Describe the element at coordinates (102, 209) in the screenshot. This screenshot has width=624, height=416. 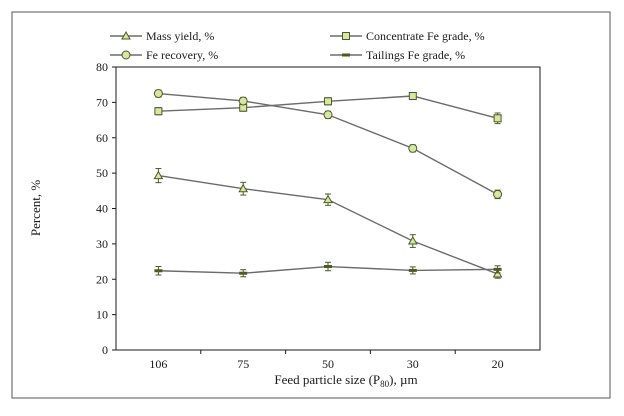
I see `y-tick-label: 40` at that location.